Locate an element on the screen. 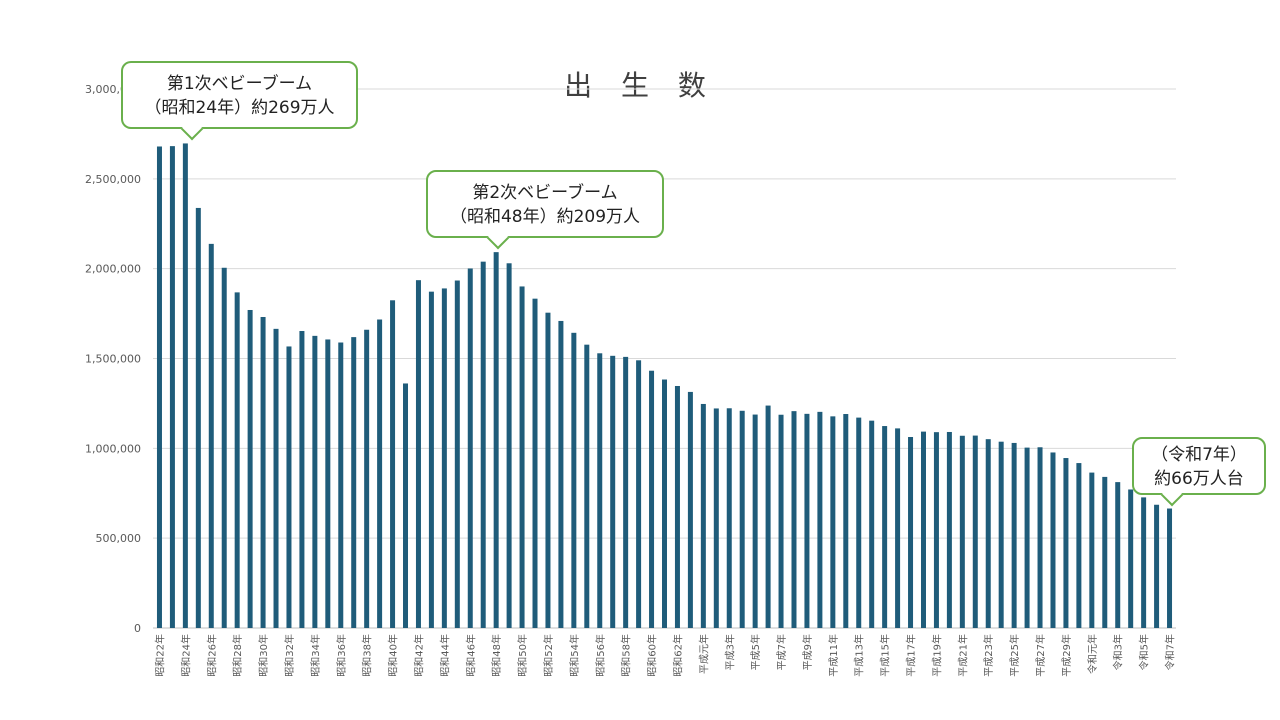  callout-reiwa7: （令和7年） 約66万人台 is located at coordinates (1199, 472).